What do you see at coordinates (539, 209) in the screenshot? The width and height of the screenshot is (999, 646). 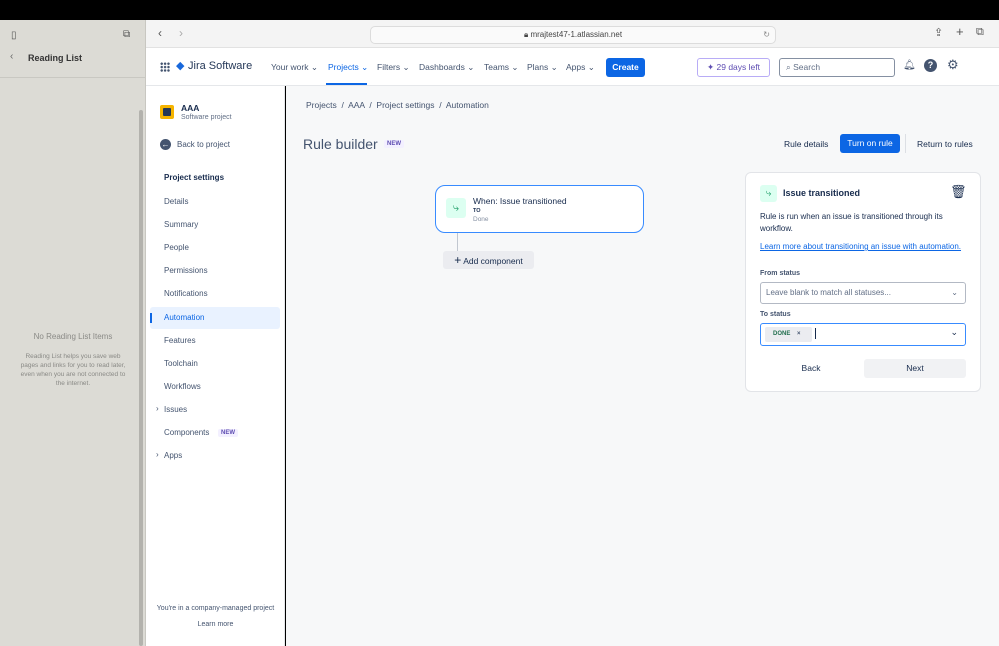 I see `trigger-card: ⤷ When: Issue transitioned TO Done` at bounding box center [539, 209].